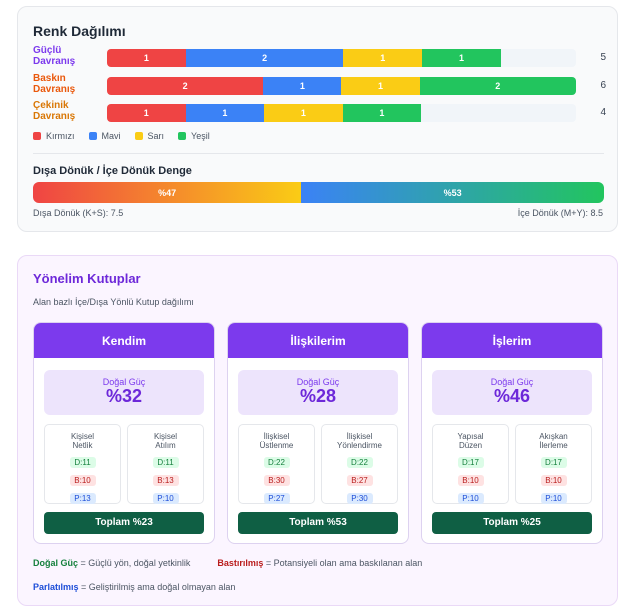 The height and width of the screenshot is (612, 634). I want to click on sub-area: İlişkisel Üstlenme D:22 B:30 P:27, so click(276, 464).